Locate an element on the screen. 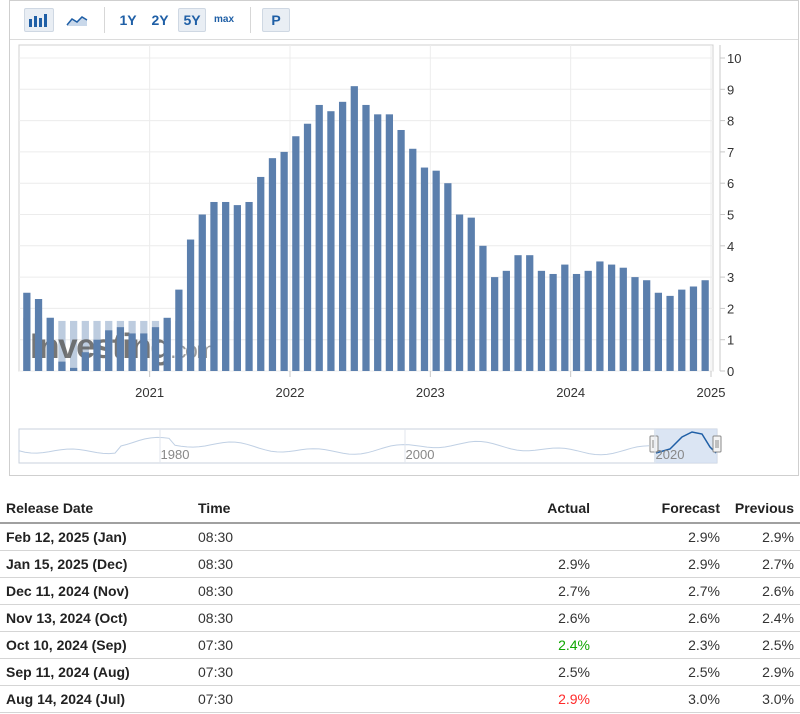 The width and height of the screenshot is (800, 714). forecast-cell: 3.0% is located at coordinates (661, 699).